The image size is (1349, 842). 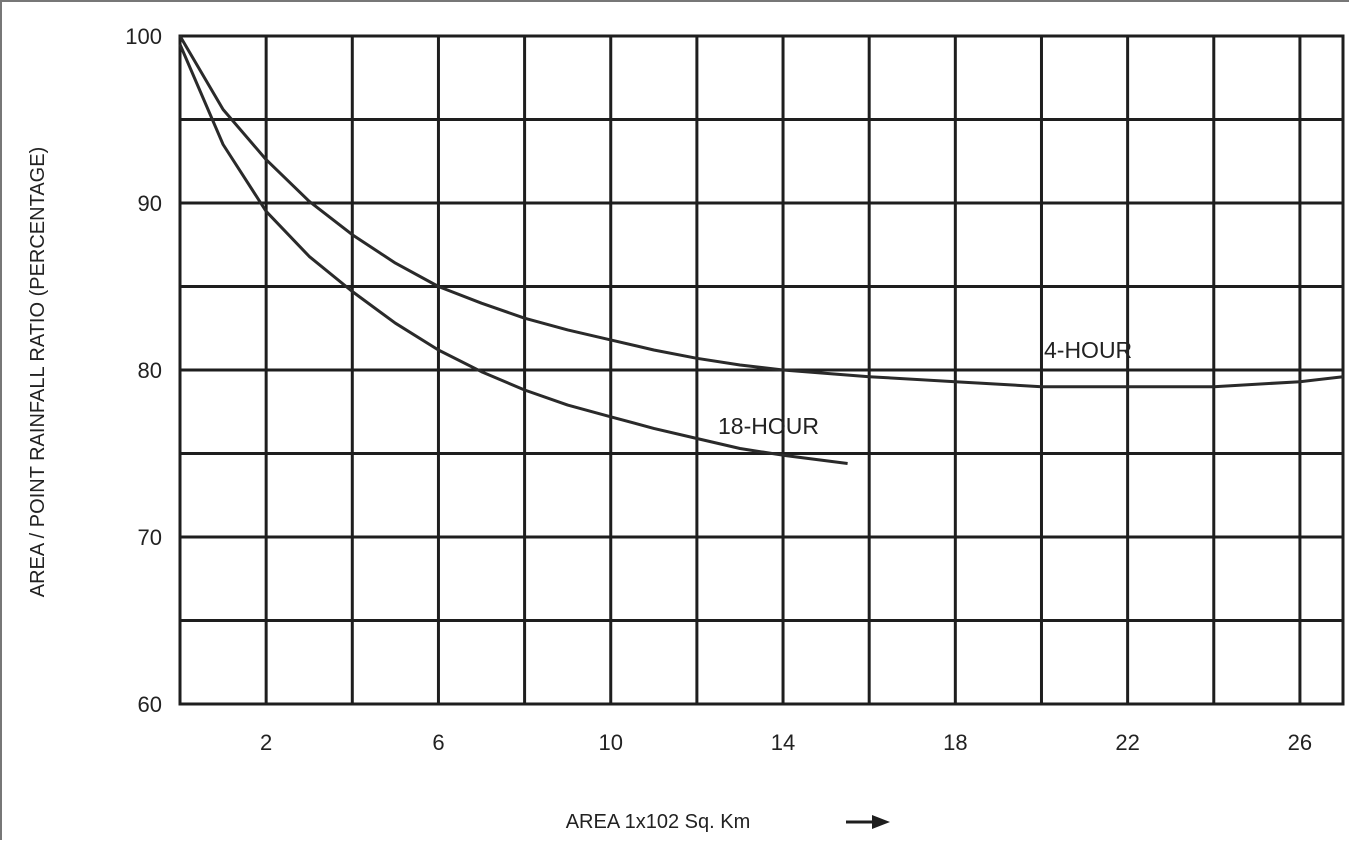 What do you see at coordinates (1088, 350) in the screenshot?
I see `series-label-4-hour: 4-HOUR` at bounding box center [1088, 350].